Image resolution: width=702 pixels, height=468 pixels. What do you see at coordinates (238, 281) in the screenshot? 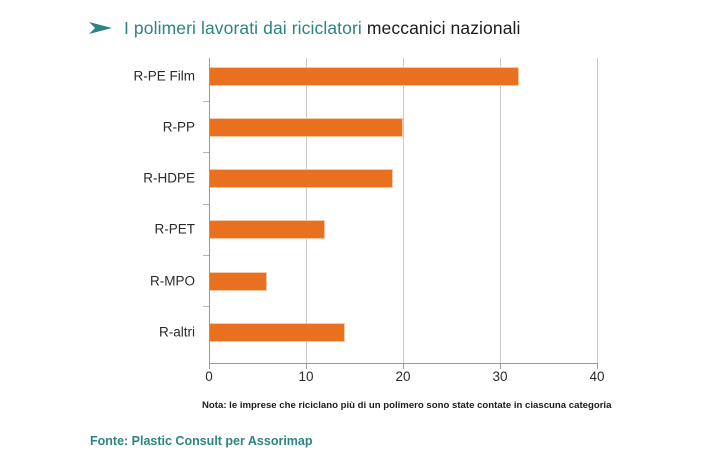
I see `bar-r-mpo` at bounding box center [238, 281].